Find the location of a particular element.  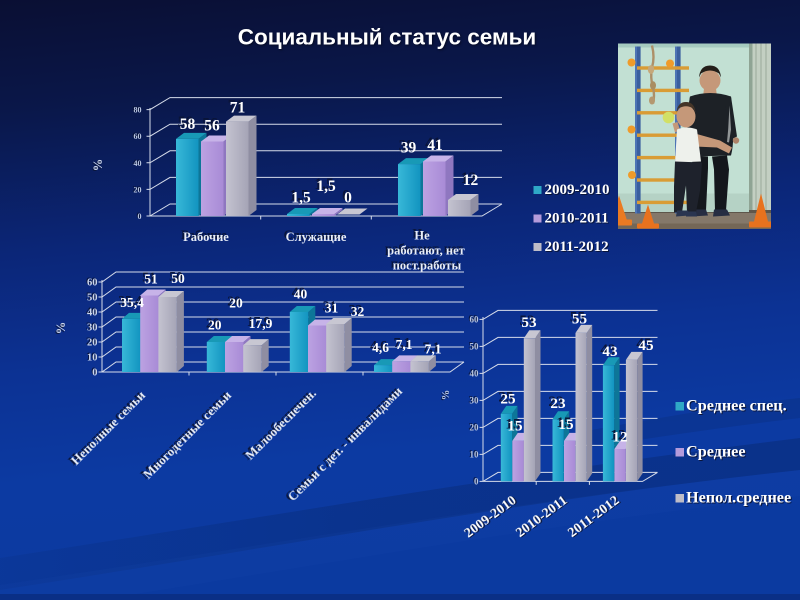

svg-text: 55 is located at coordinates (580, 318).